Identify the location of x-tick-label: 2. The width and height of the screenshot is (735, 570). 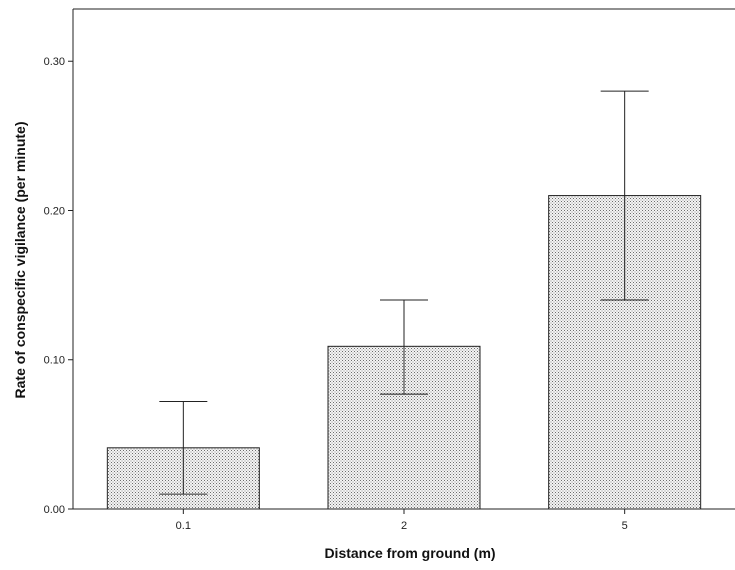
(404, 526).